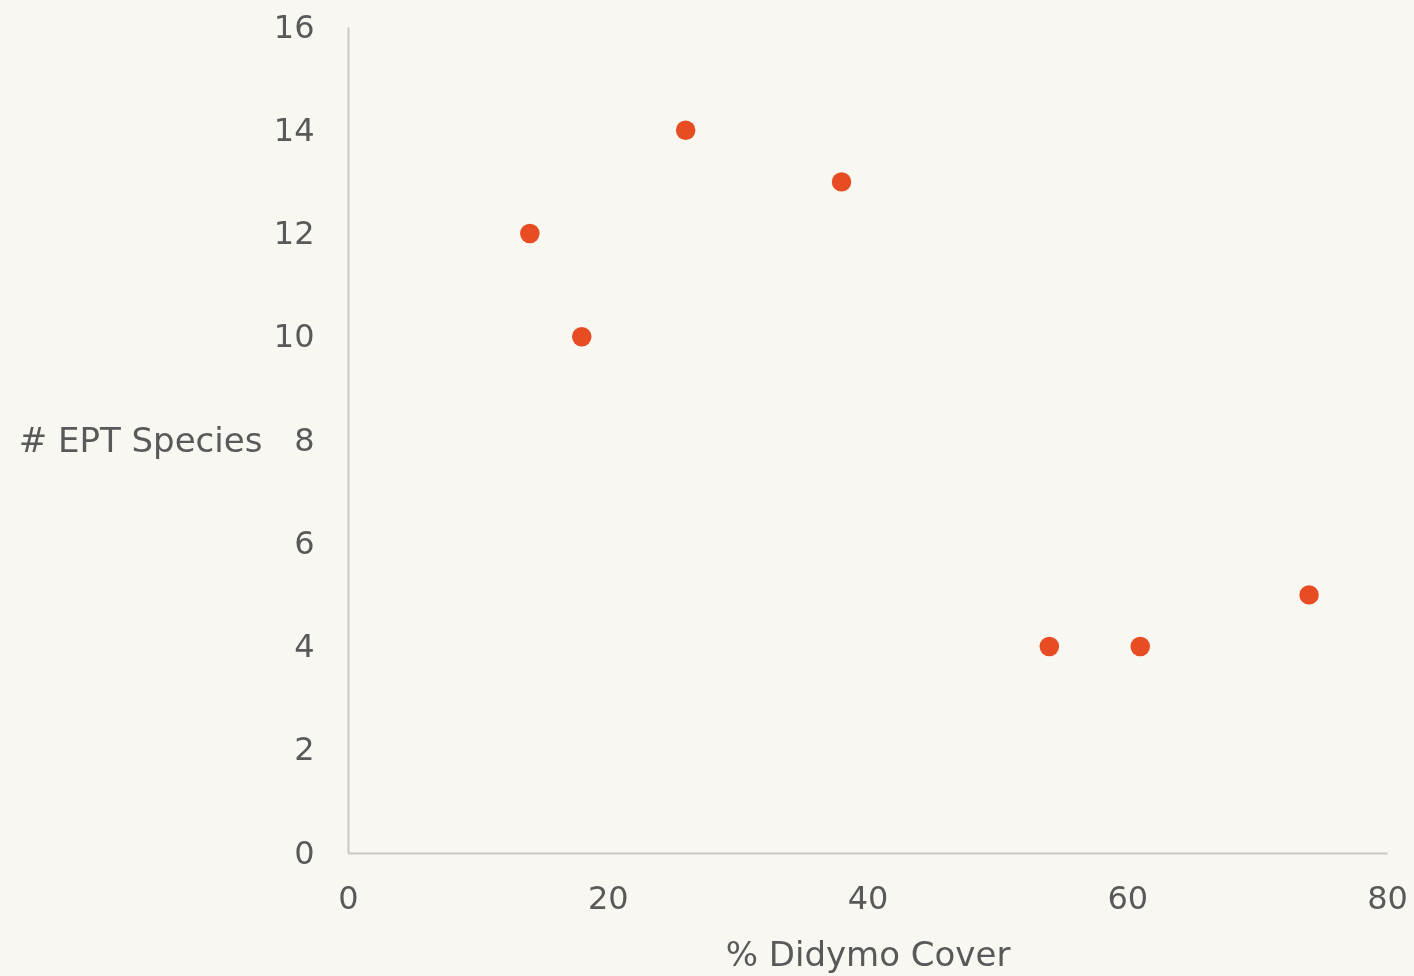  Describe the element at coordinates (294, 26) in the screenshot. I see `y-tick-label: 16` at that location.